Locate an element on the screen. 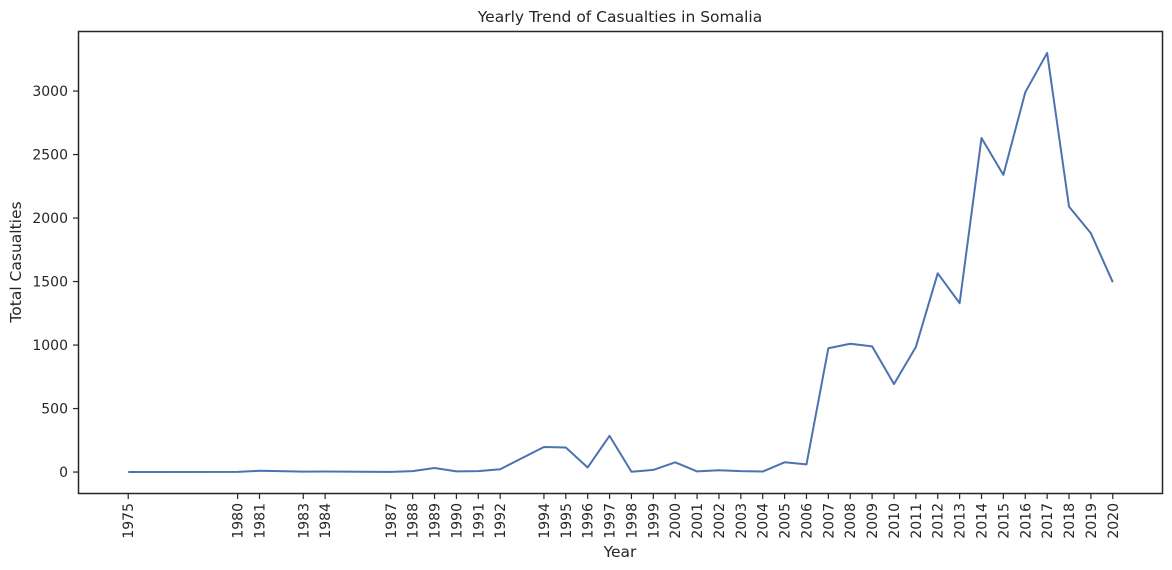  x-tick-label: 1995 is located at coordinates (567, 521).